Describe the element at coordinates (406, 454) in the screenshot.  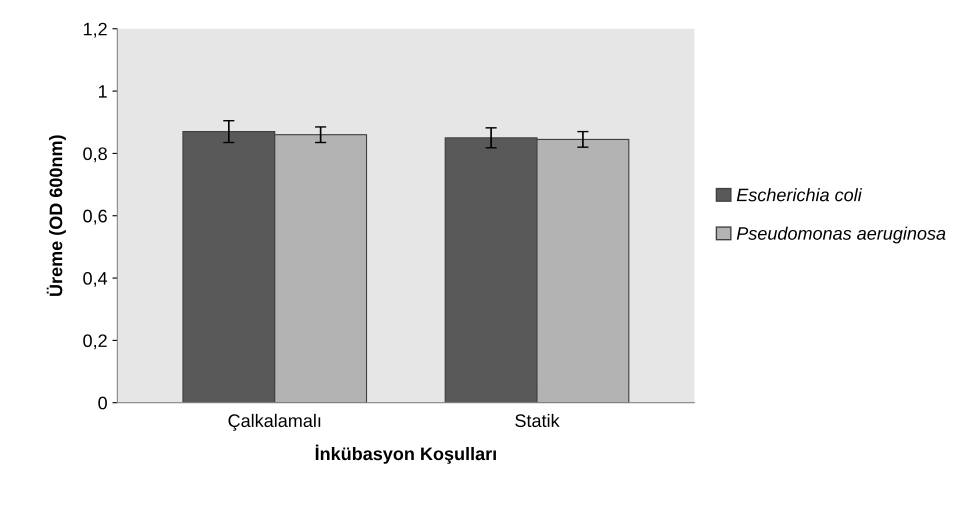
I see `x-axis-title: İnkübasyon Koşulları` at that location.